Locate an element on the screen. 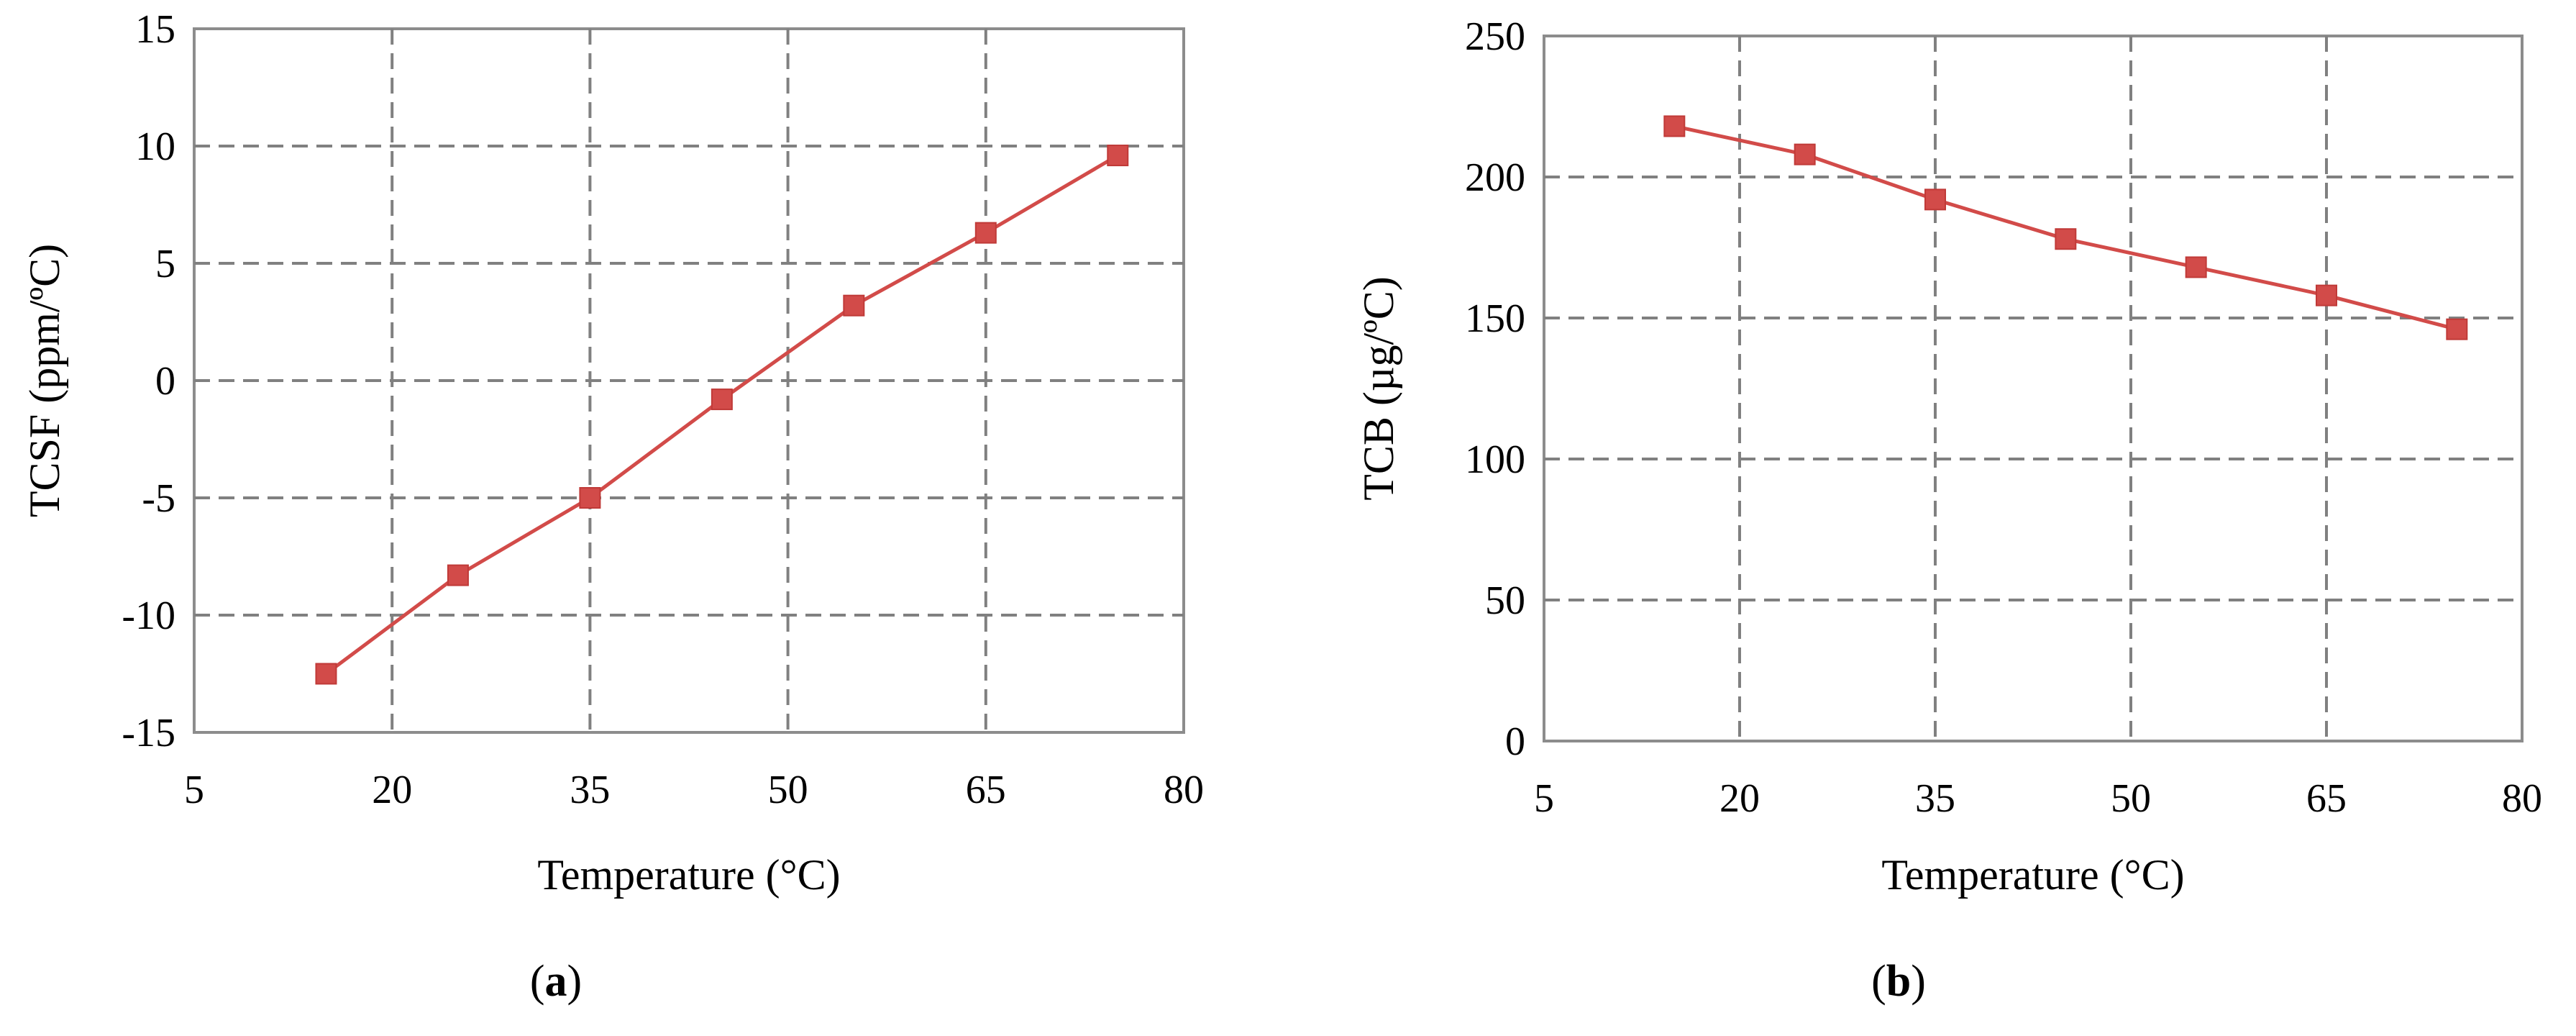 The image size is (2576, 1036). panel-letter: b is located at coordinates (1898, 981).